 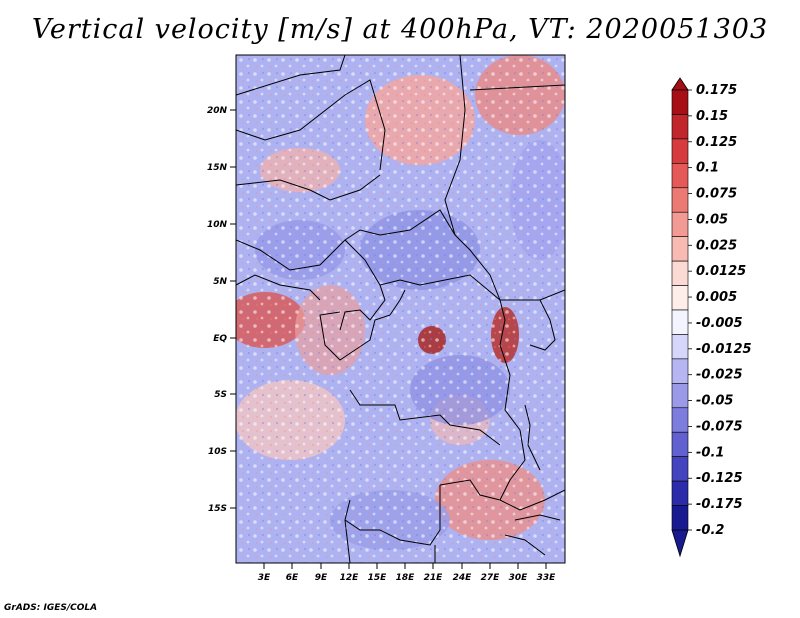 What do you see at coordinates (716, 297) in the screenshot?
I see `colorbar-label: 0.005` at bounding box center [716, 297].